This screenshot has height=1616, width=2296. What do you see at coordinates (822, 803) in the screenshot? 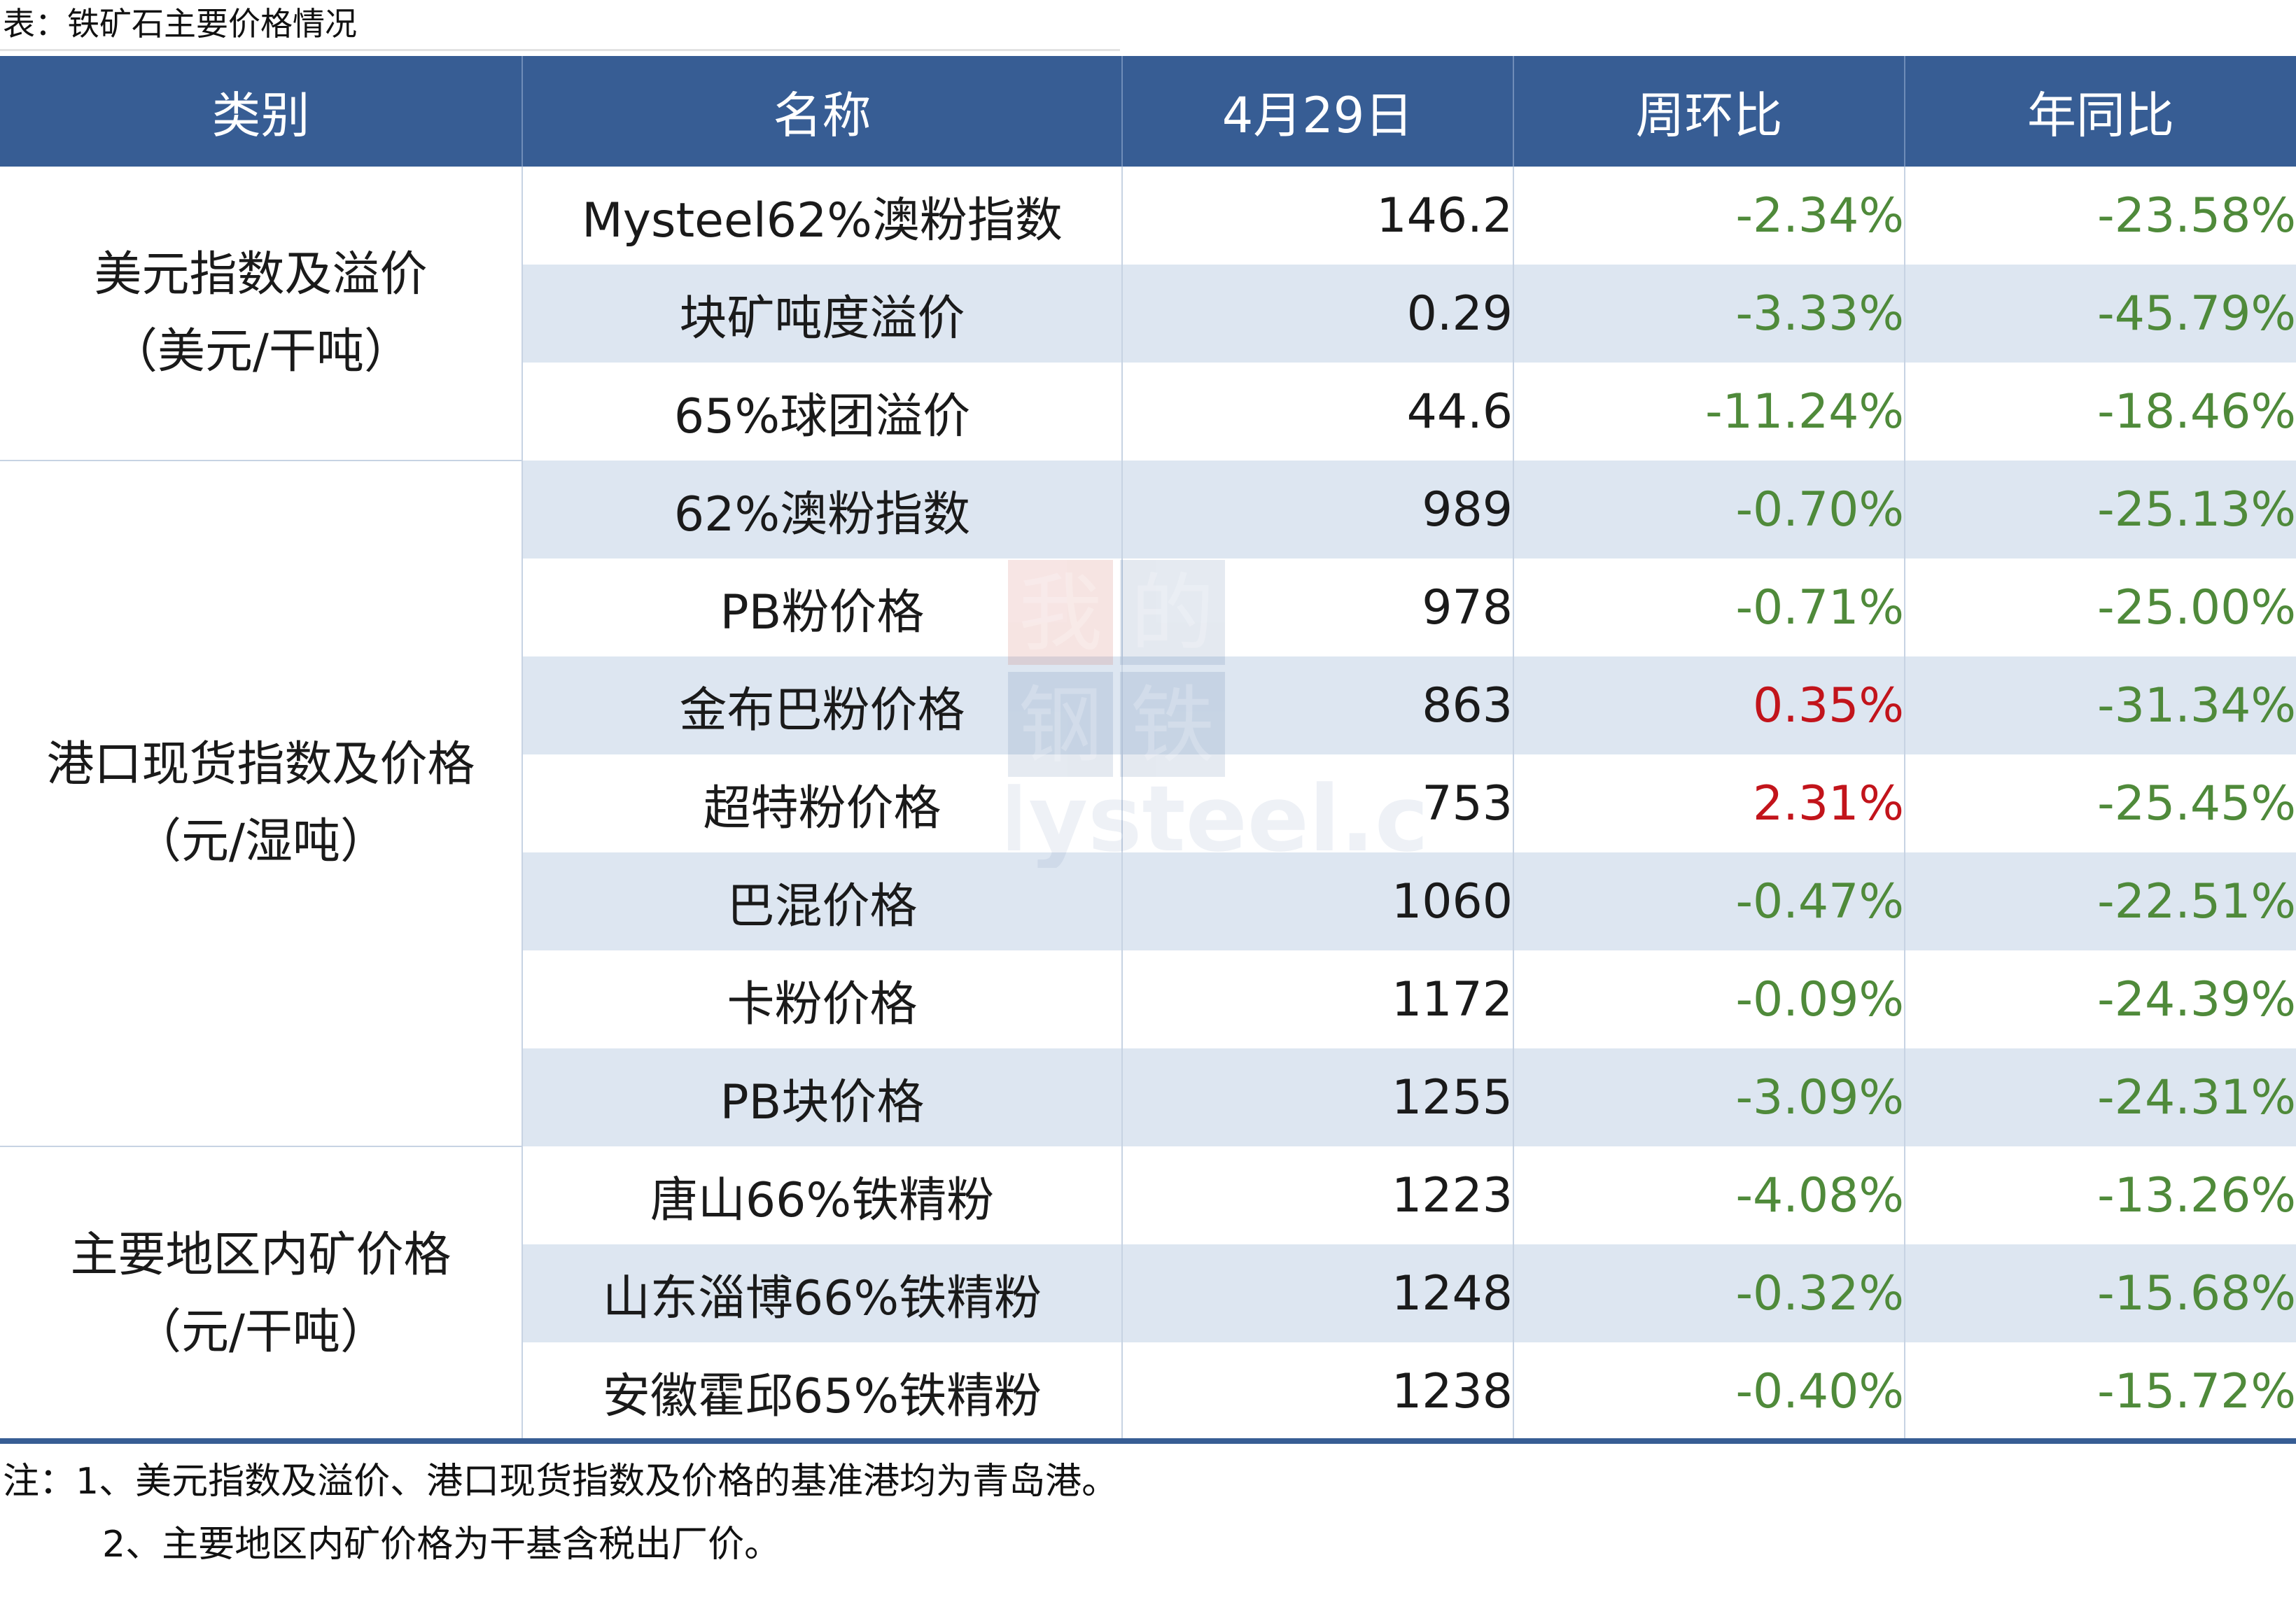
I see `item-name: 超特粉价格` at bounding box center [822, 803].